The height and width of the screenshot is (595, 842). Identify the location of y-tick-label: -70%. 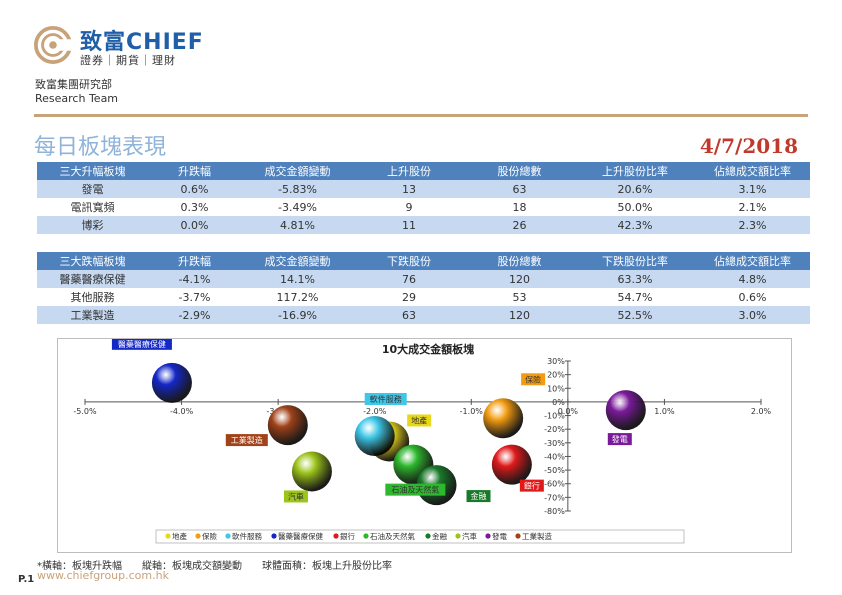
(554, 497).